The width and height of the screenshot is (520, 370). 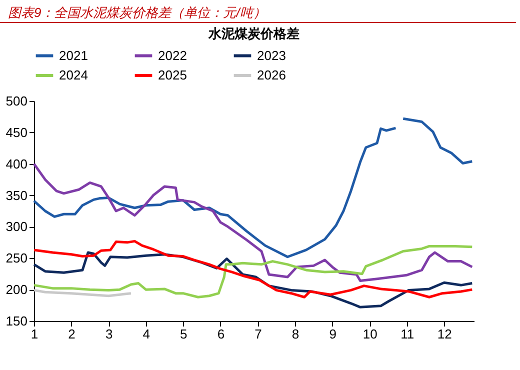 What do you see at coordinates (109, 334) in the screenshot?
I see `x-tick-label: 3` at bounding box center [109, 334].